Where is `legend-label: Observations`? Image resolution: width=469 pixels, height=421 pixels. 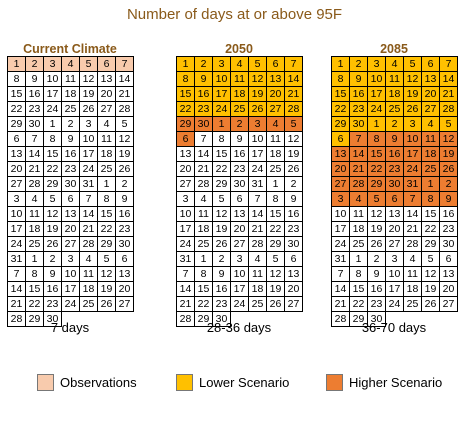 legend-label: Observations is located at coordinates (98, 382).